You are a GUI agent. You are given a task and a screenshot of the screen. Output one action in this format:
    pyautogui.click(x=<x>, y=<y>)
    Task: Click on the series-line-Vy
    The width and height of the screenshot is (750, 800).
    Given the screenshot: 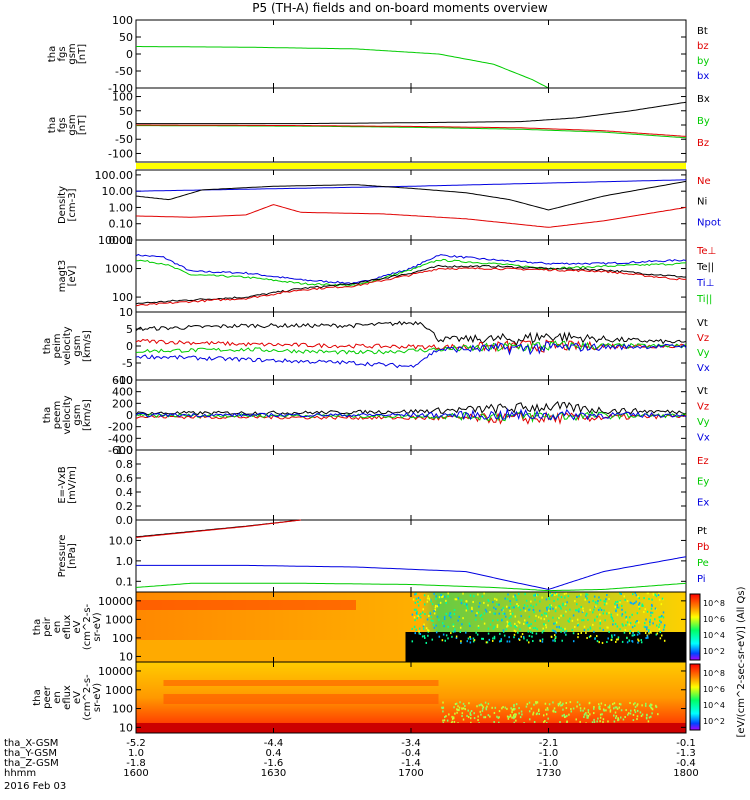 What is the action you would take?
    pyautogui.click(x=411, y=417)
    